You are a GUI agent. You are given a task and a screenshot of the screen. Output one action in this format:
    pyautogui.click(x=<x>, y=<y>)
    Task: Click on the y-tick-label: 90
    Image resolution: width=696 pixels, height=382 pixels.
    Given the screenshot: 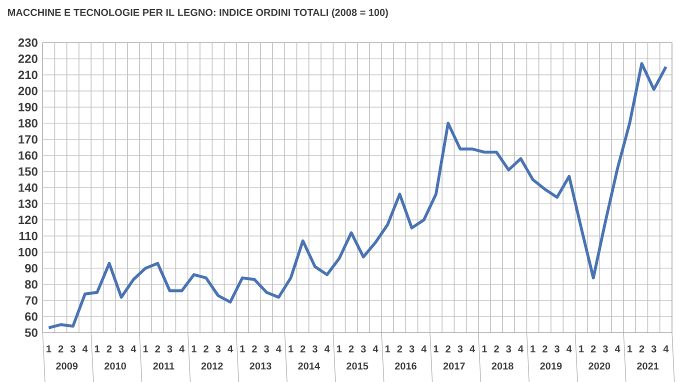 What is the action you would take?
    pyautogui.click(x=31, y=268)
    